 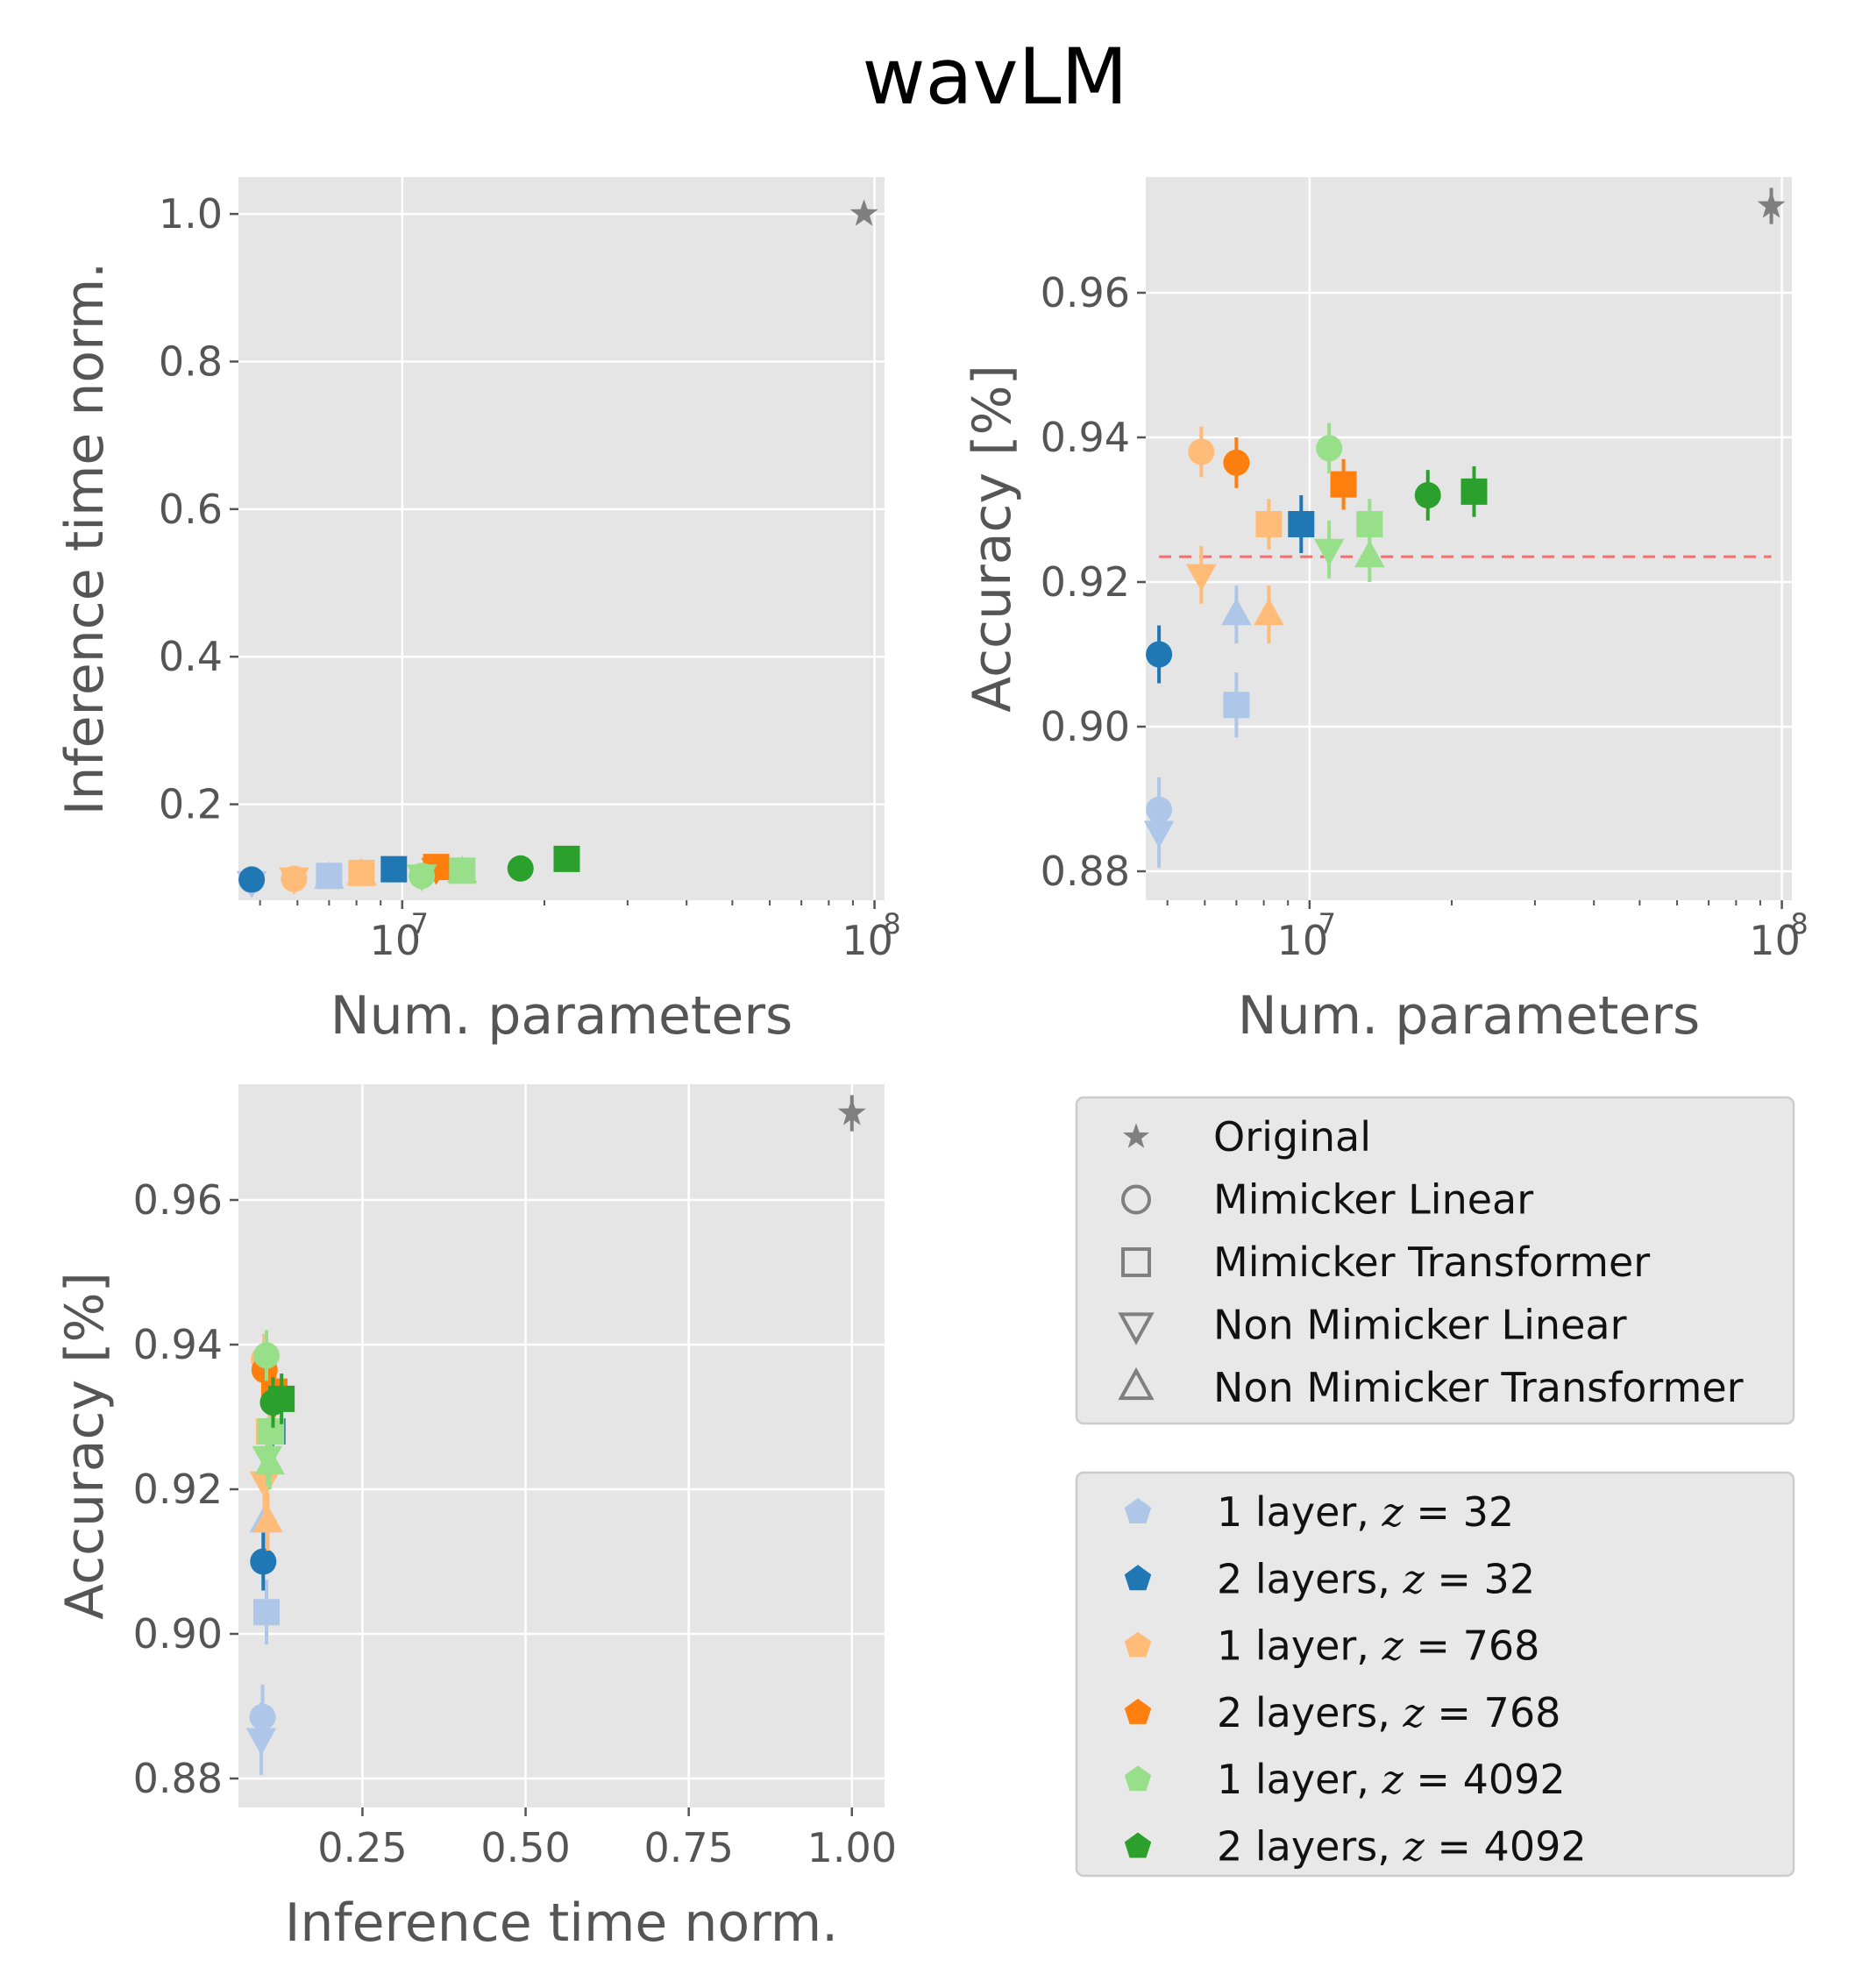 I want to click on y-axis-label: Accuracy [%], so click(x=85, y=1446).